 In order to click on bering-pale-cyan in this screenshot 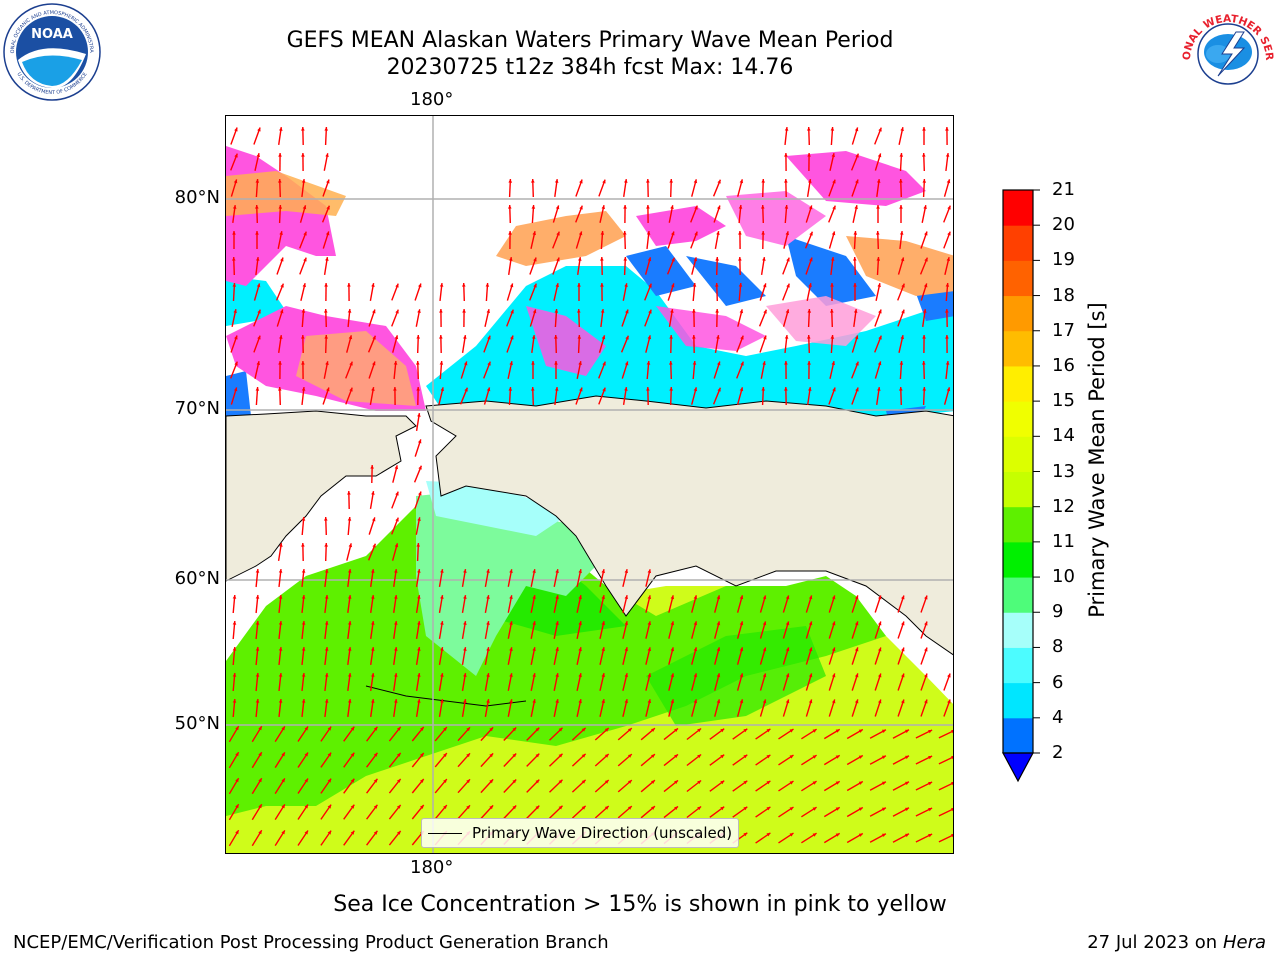, I will do `click(496, 508)`.